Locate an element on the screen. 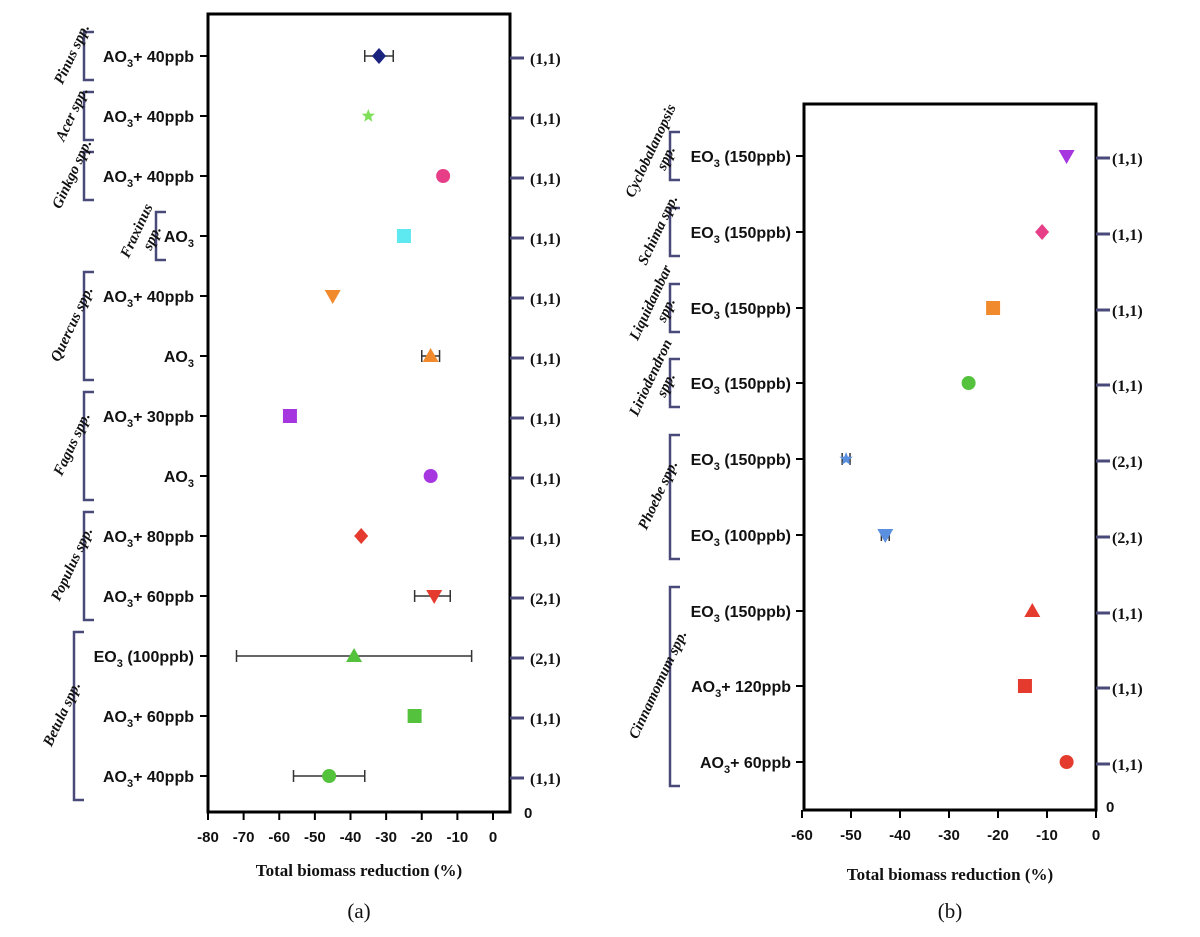 This screenshot has width=1200, height=937. treatment-label: AO3+ 120ppb is located at coordinates (741, 689).